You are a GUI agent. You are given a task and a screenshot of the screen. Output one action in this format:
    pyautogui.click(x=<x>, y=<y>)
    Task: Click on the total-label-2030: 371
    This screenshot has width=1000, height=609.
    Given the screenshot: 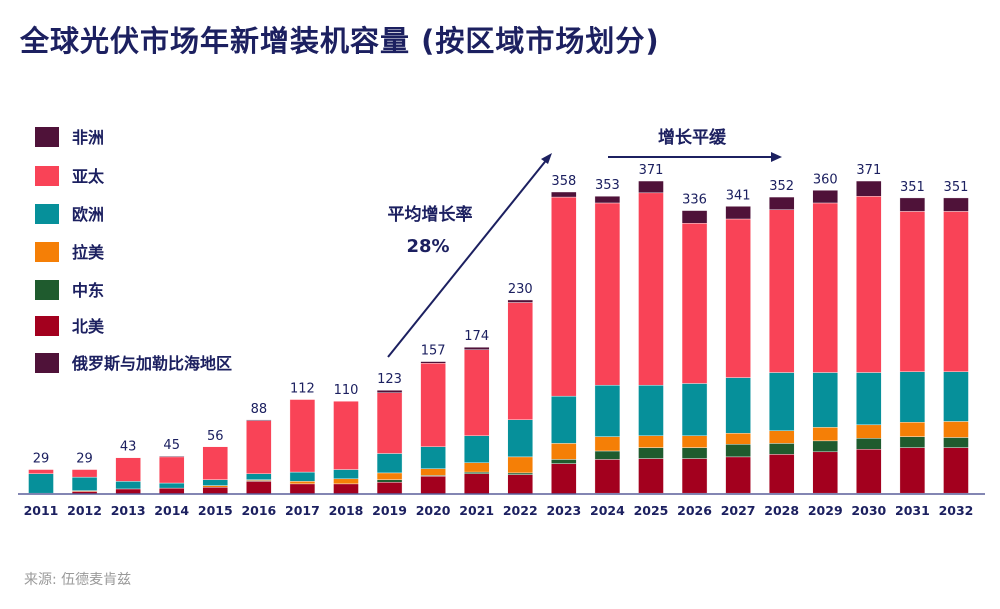 What is the action you would take?
    pyautogui.click(x=868, y=170)
    